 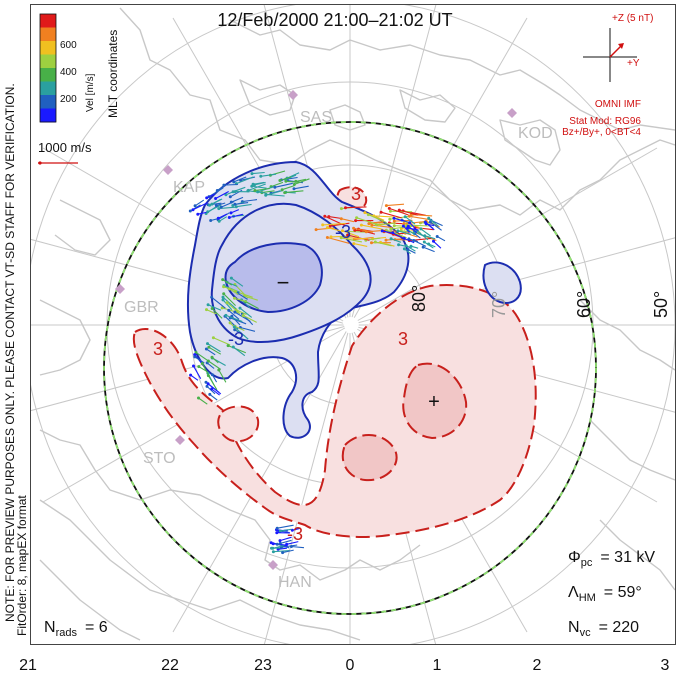 What do you see at coordinates (618, 47) in the screenshot?
I see `imf-clock: +Z (5 nT) +Y` at bounding box center [618, 47].